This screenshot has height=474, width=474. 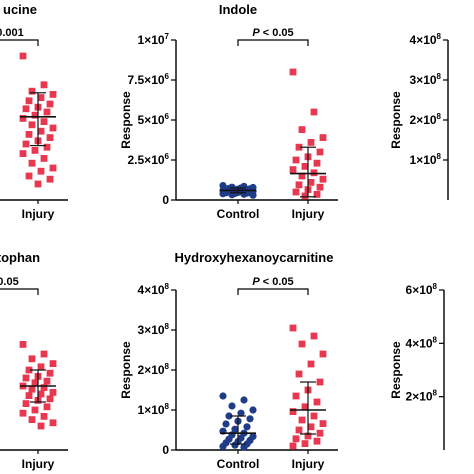 I want to click on y-tick-label: 1×10⁸, so click(x=154, y=409).